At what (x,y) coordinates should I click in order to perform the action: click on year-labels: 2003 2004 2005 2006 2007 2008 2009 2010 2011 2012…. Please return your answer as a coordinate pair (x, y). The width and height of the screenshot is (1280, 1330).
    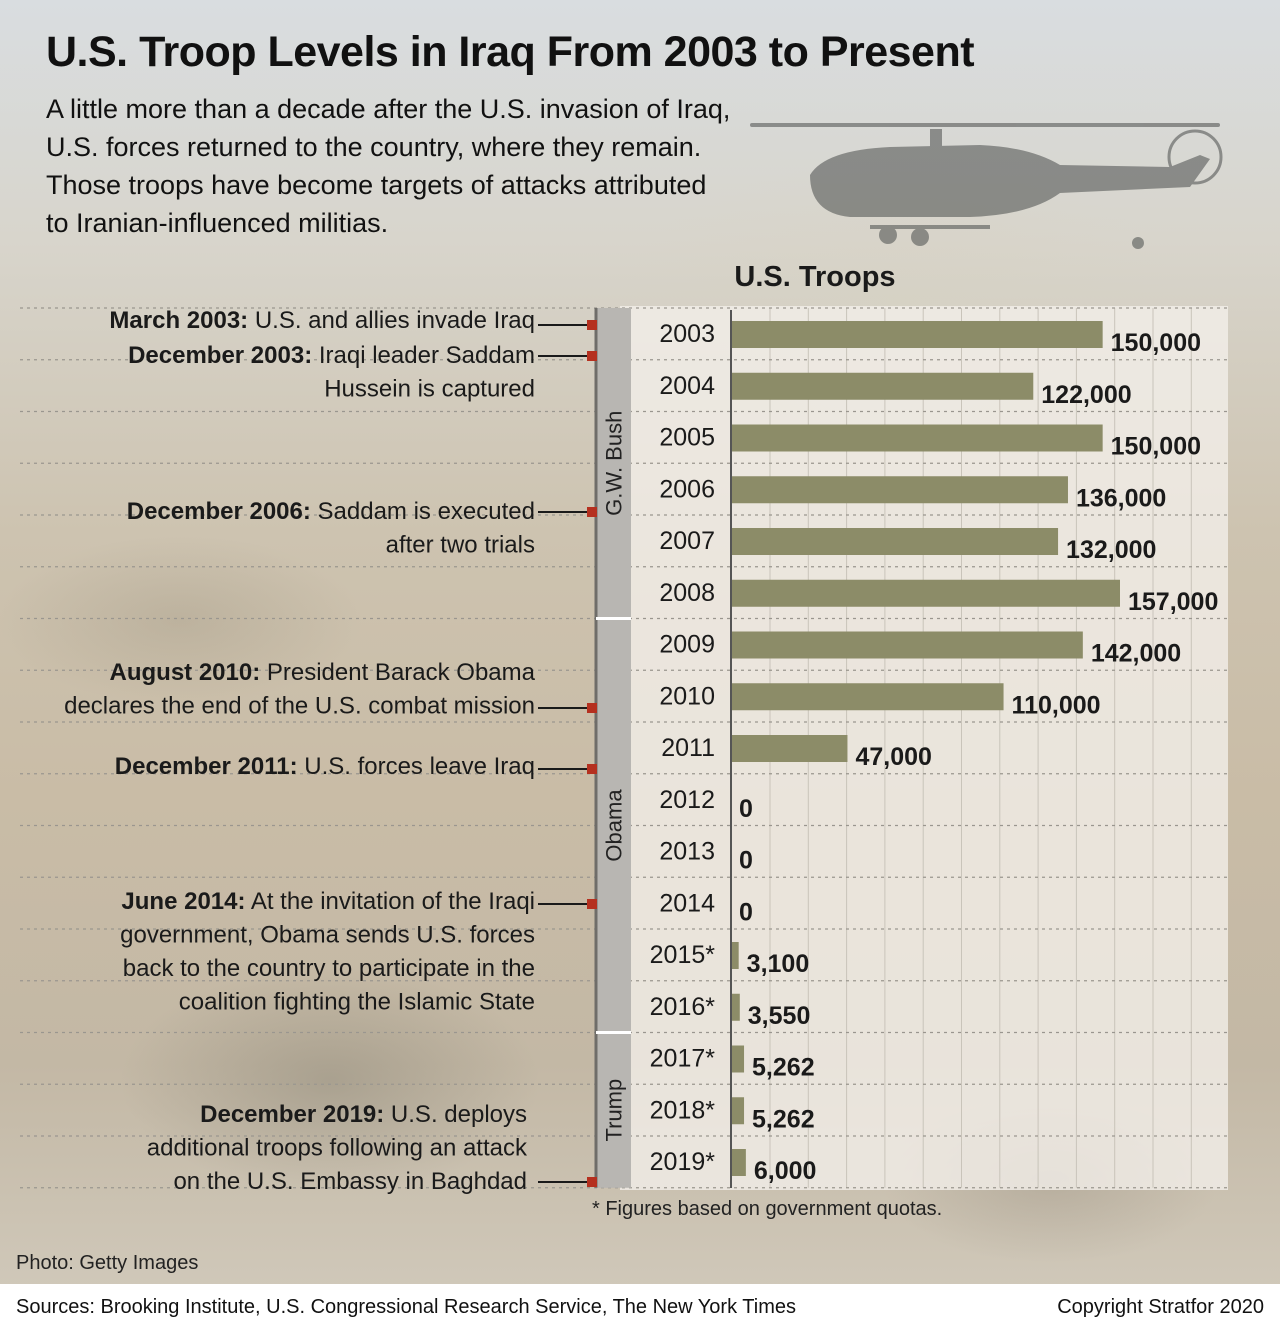
    Looking at the image, I should click on (683, 748).